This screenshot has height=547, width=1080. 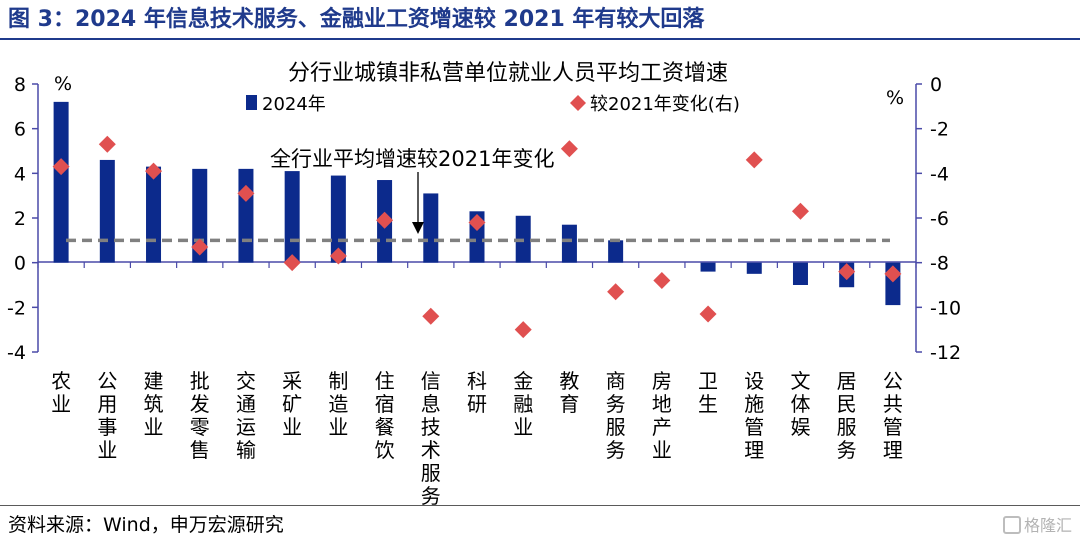 What do you see at coordinates (616, 415) in the screenshot?
I see `category-label: 商务服务` at bounding box center [616, 415].